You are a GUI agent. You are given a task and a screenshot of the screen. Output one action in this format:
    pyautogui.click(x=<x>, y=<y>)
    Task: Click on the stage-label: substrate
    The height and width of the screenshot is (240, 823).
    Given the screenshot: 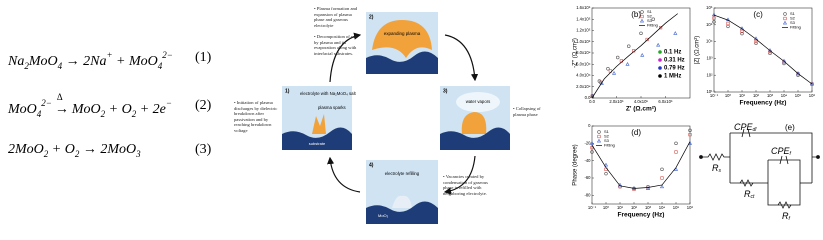 What is the action you would take?
    pyautogui.click(x=317, y=143)
    